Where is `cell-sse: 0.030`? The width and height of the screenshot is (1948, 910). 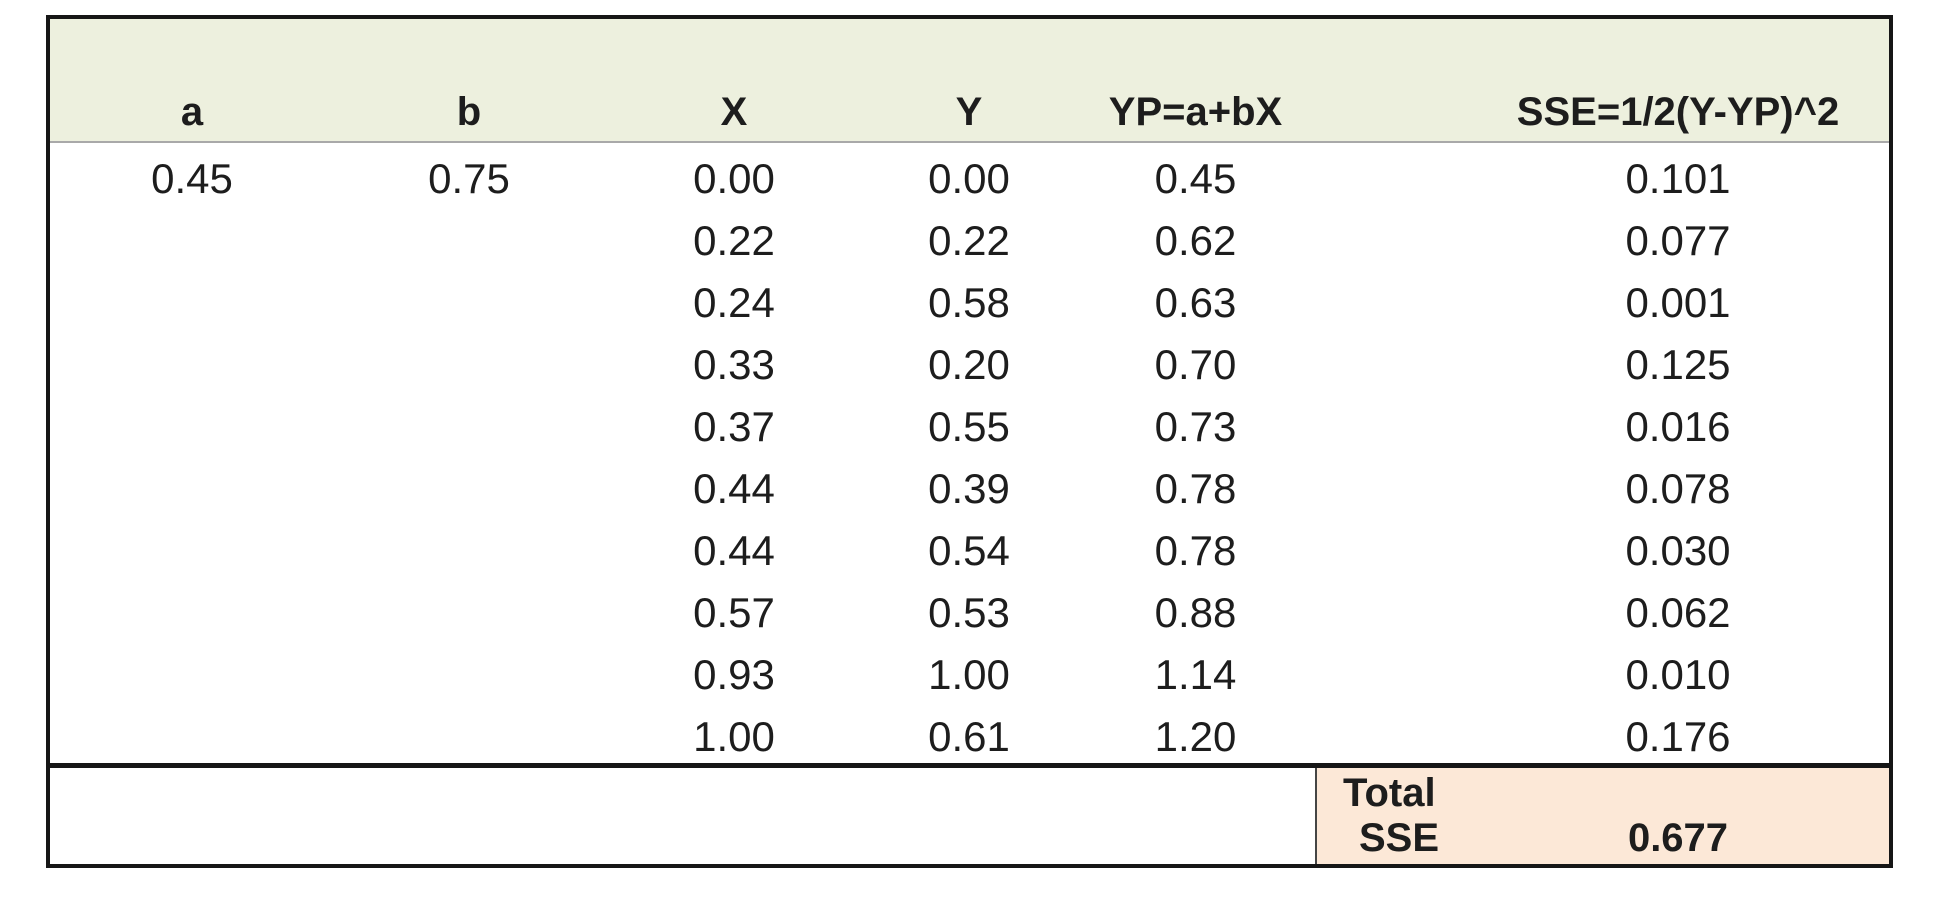 cell-sse: 0.030 is located at coordinates (1678, 550).